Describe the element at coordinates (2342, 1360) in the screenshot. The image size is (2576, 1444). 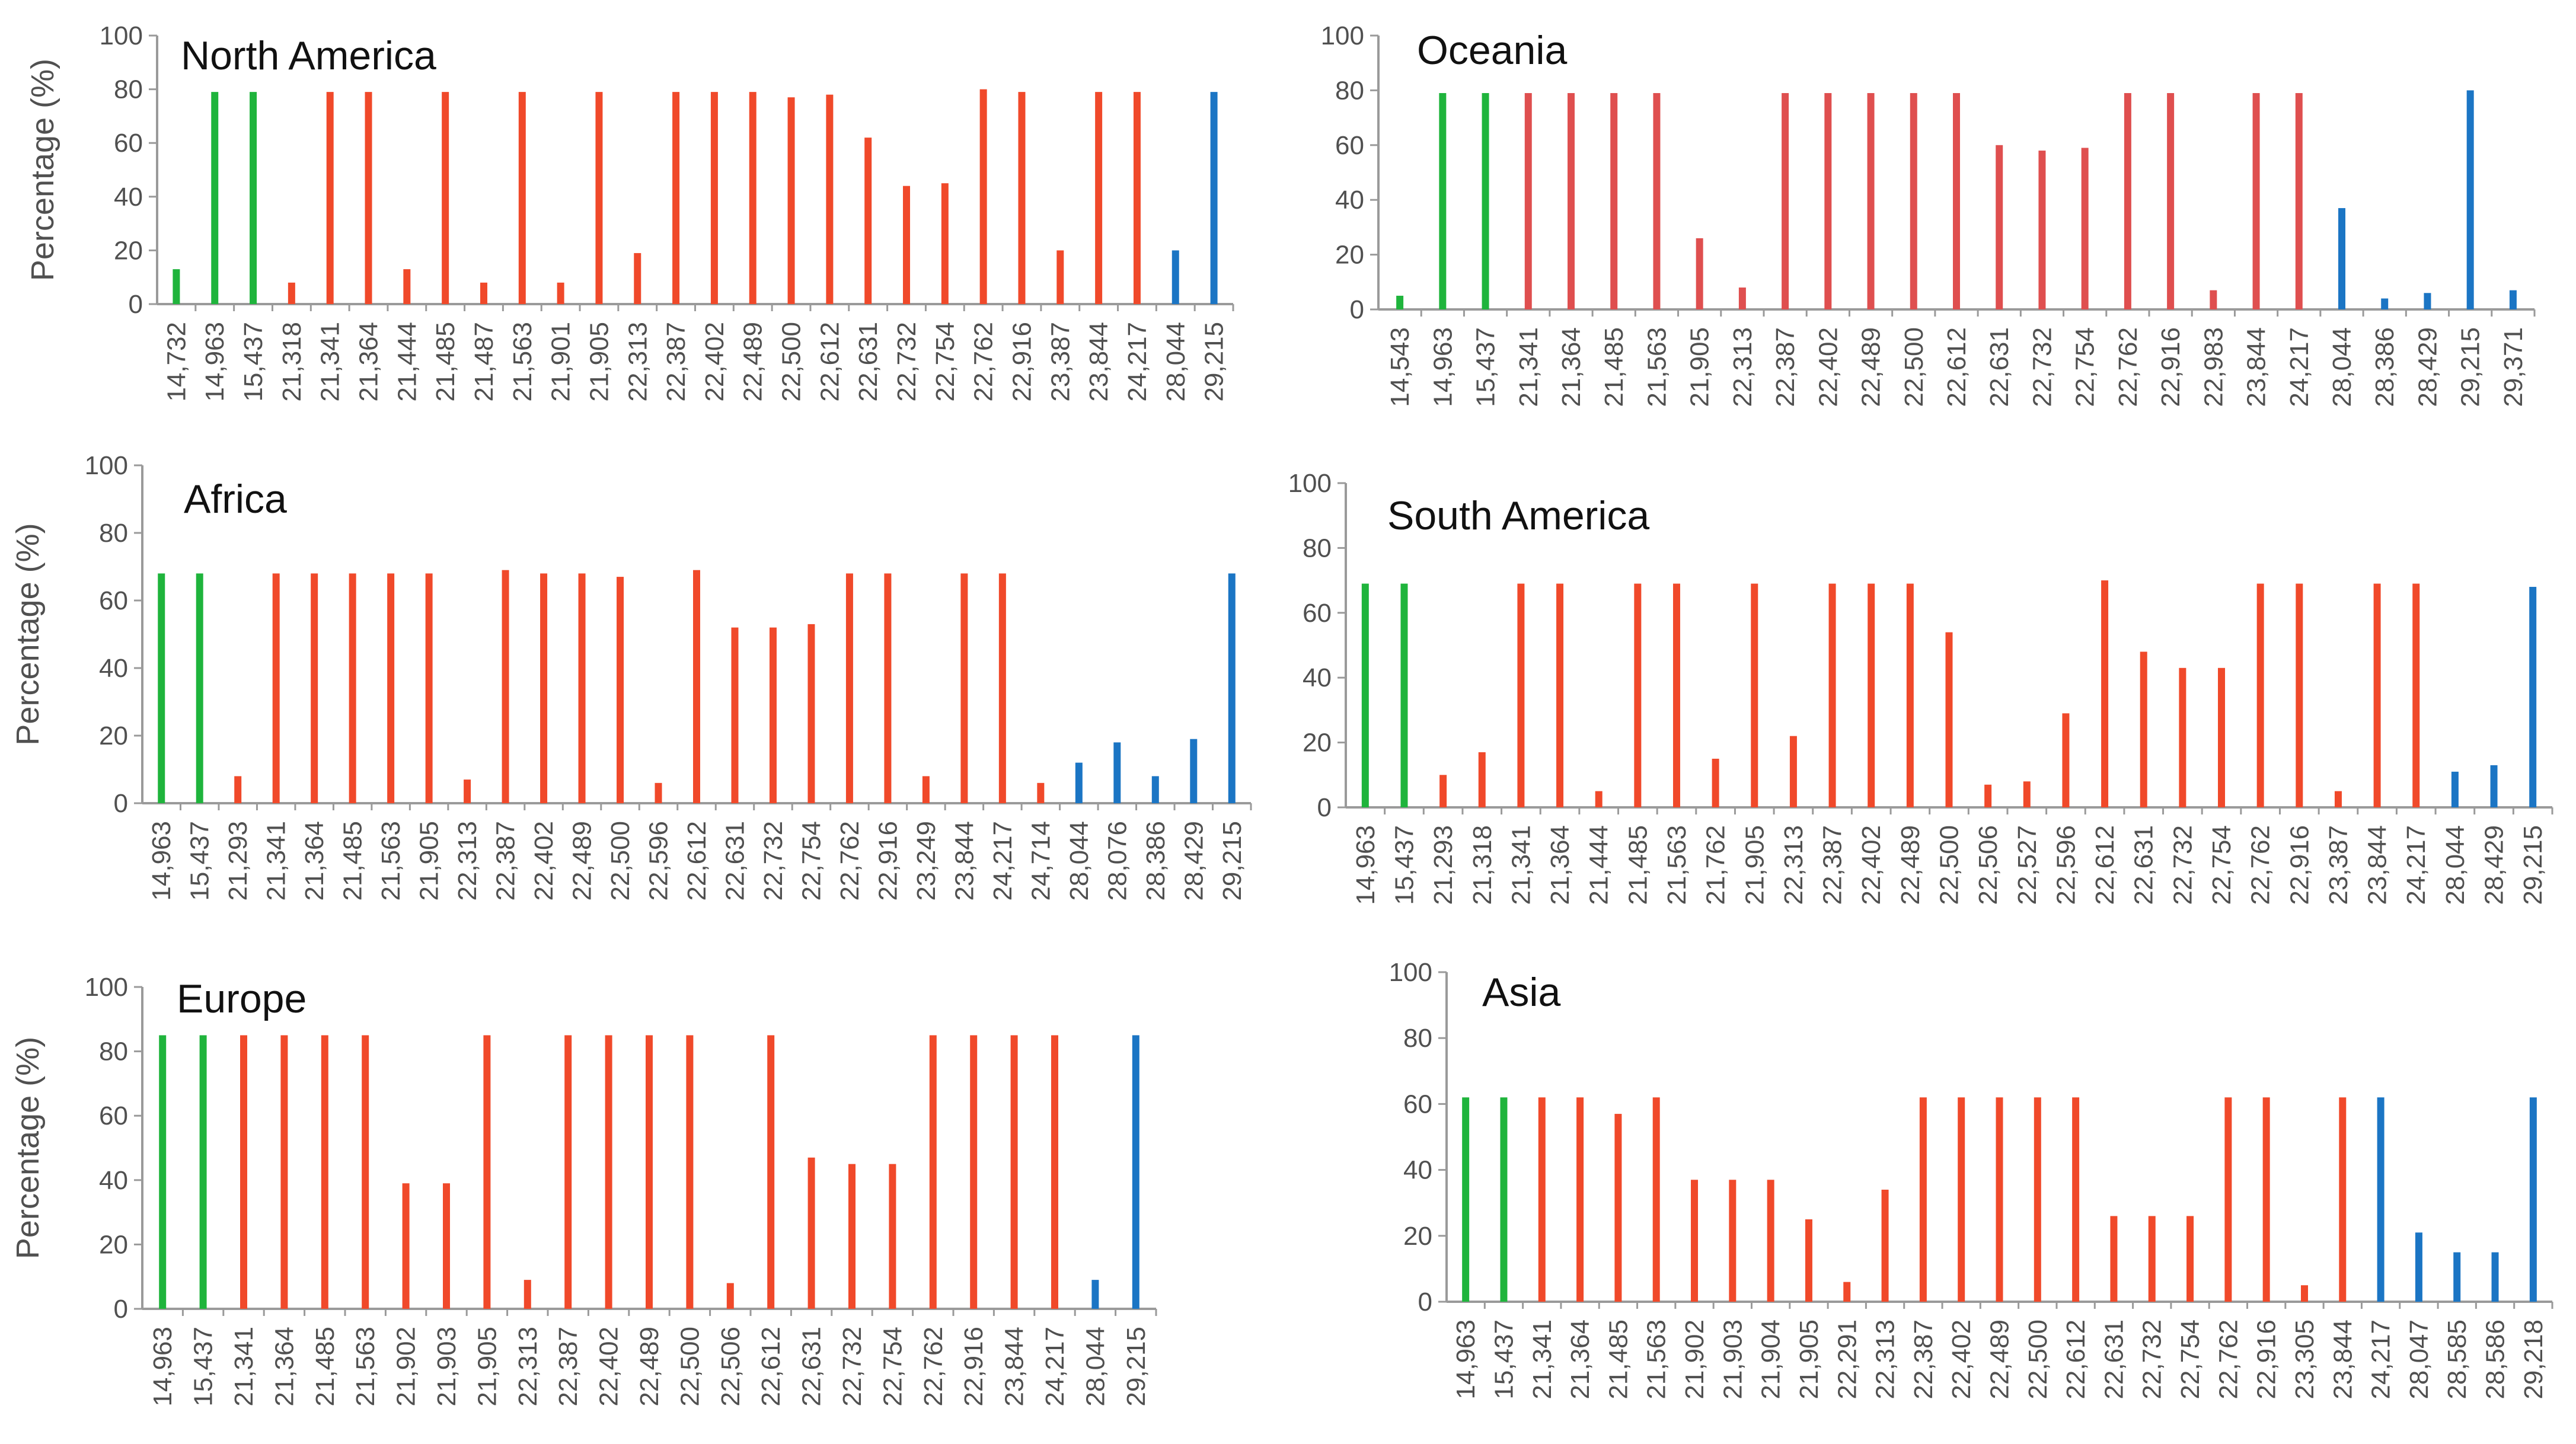
I see `asia-x-tick-label: 23,844` at that location.